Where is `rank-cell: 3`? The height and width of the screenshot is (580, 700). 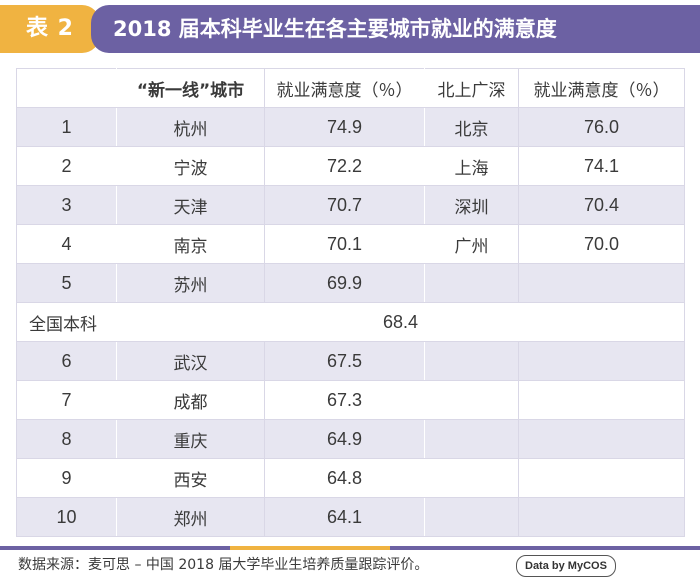 rank-cell: 3 is located at coordinates (66, 205).